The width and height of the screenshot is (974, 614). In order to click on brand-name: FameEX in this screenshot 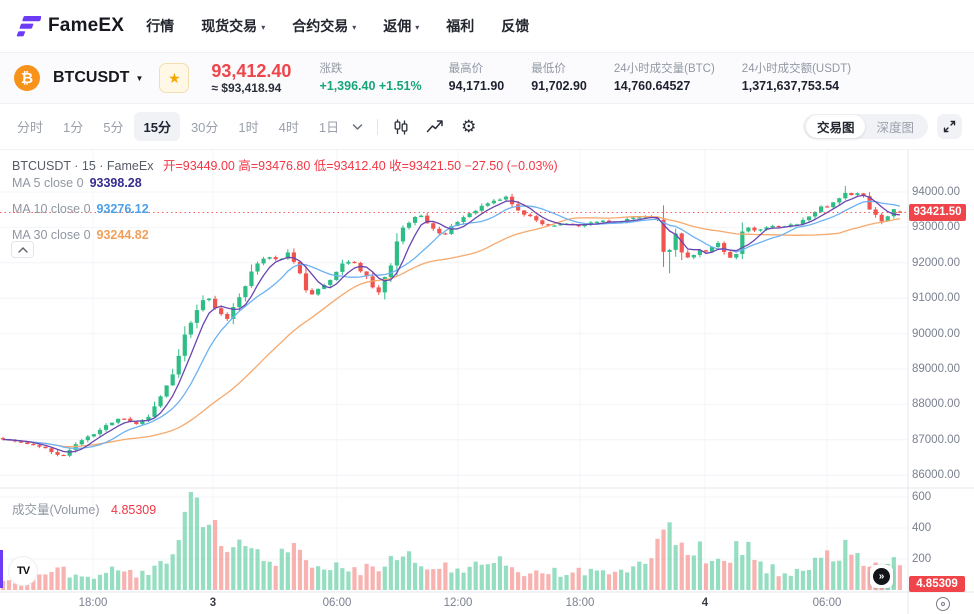, I will do `click(86, 25)`.